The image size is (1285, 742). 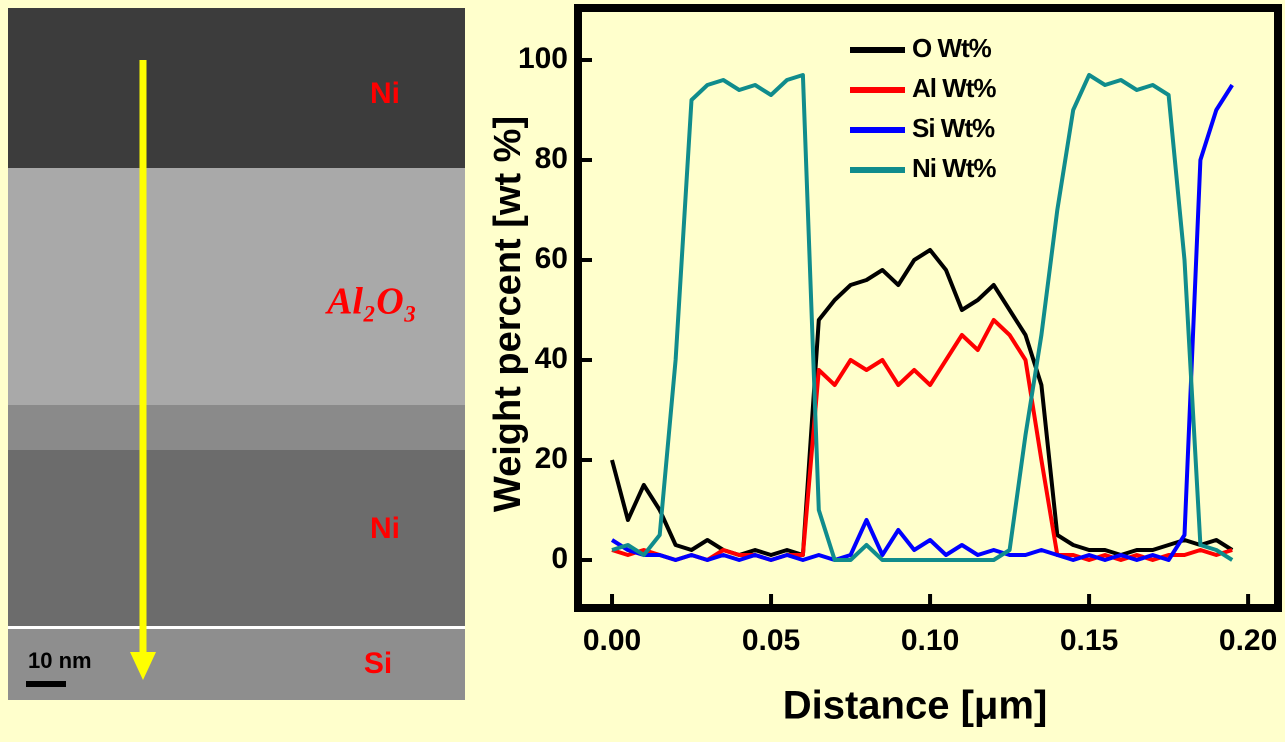 I want to click on y-axis-label: Weight percent [wt %], so click(x=508, y=314).